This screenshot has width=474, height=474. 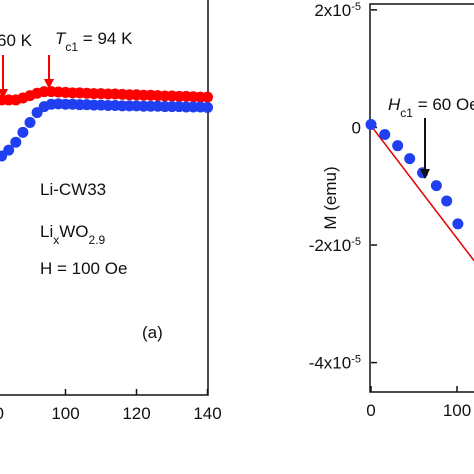 What do you see at coordinates (2, 413) in the screenshot?
I see `x-tick-label: 80` at bounding box center [2, 413].